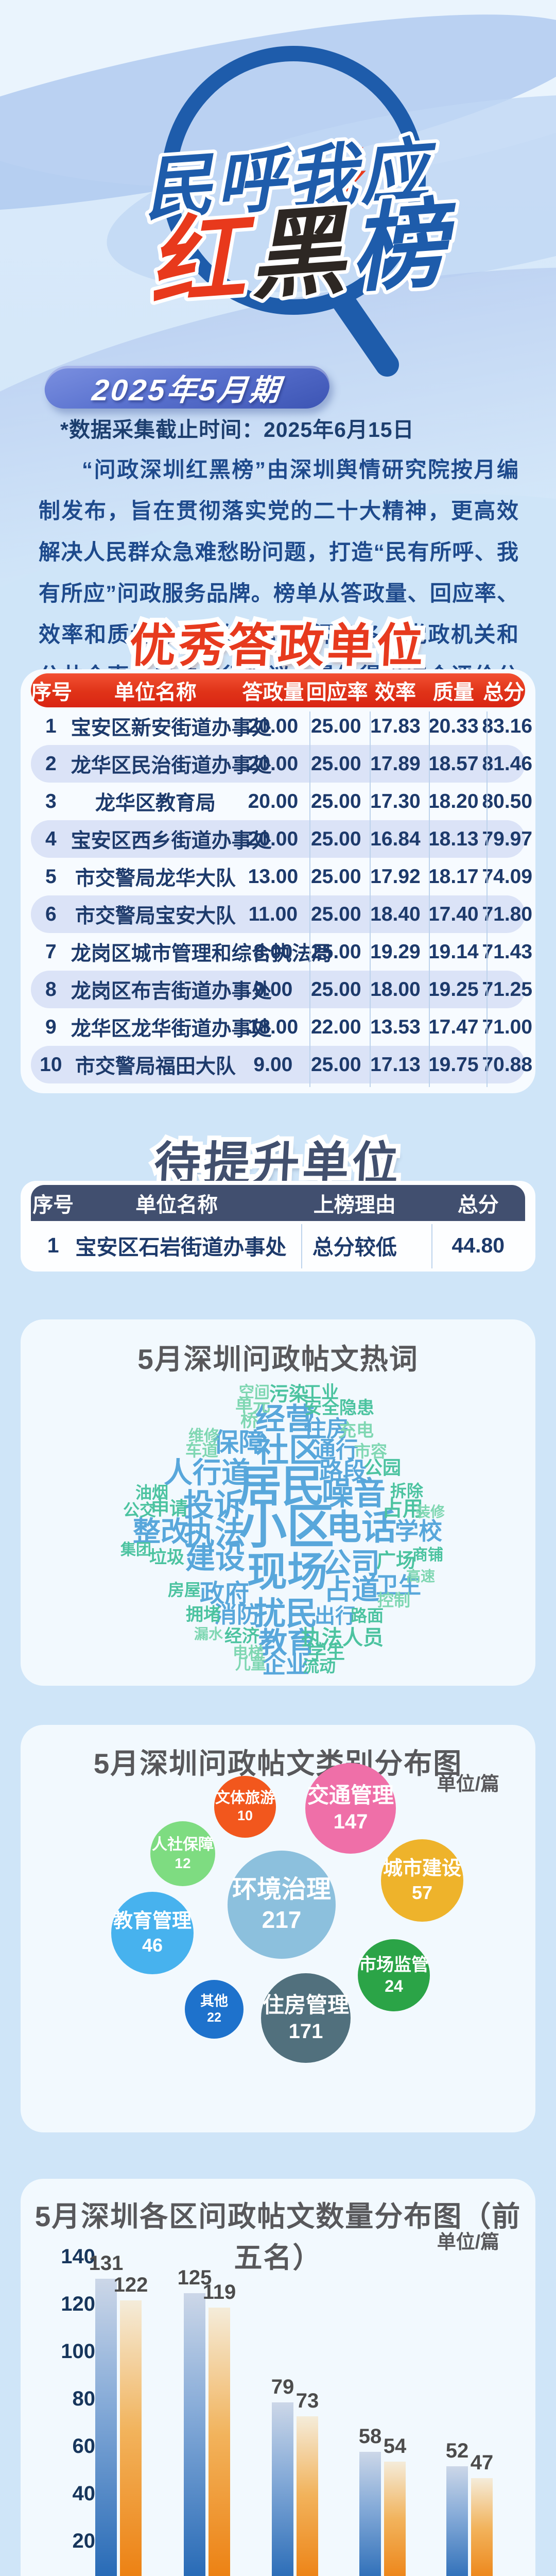 This screenshot has height=2576, width=556. Describe the element at coordinates (245, 1798) in the screenshot. I see `bubble-label: 文体旅游` at that location.